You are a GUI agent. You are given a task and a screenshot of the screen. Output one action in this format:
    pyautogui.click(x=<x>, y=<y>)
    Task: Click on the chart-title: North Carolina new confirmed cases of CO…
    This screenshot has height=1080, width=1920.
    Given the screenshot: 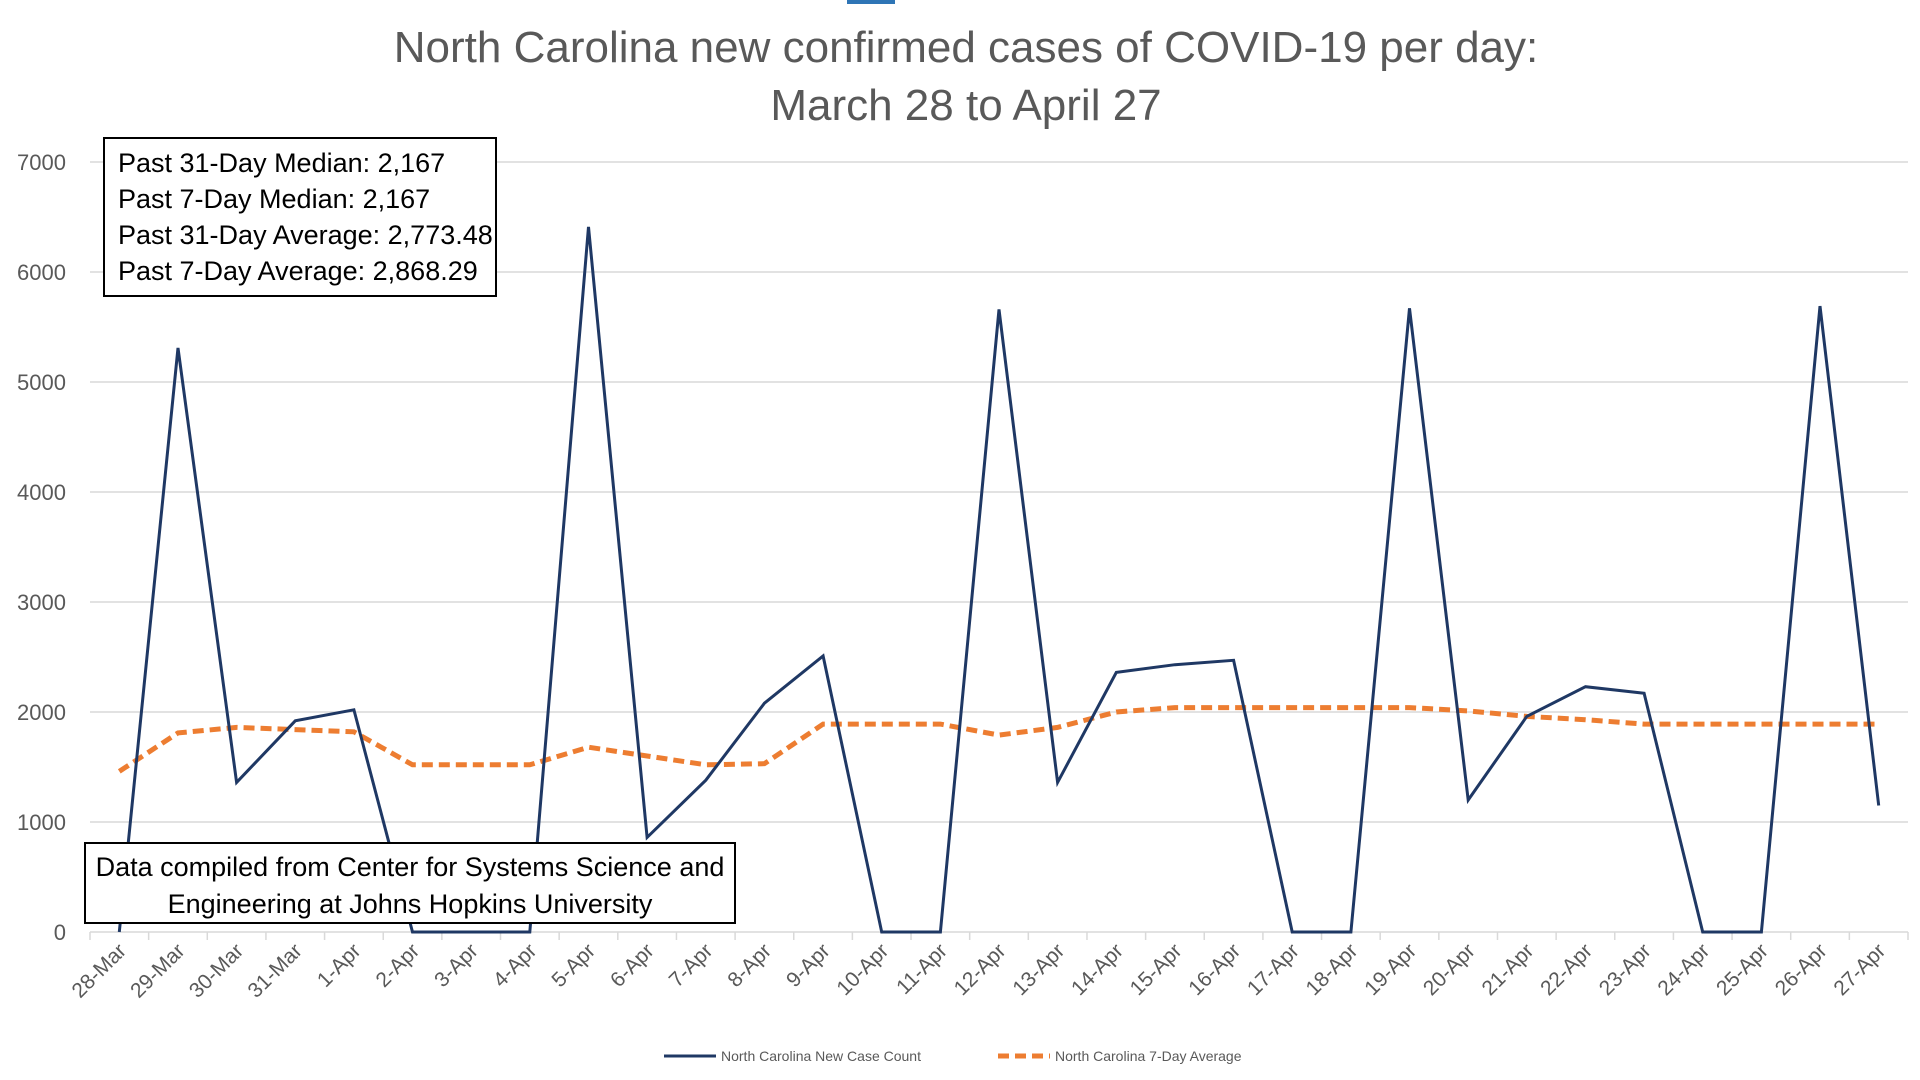 What is the action you would take?
    pyautogui.click(x=966, y=47)
    